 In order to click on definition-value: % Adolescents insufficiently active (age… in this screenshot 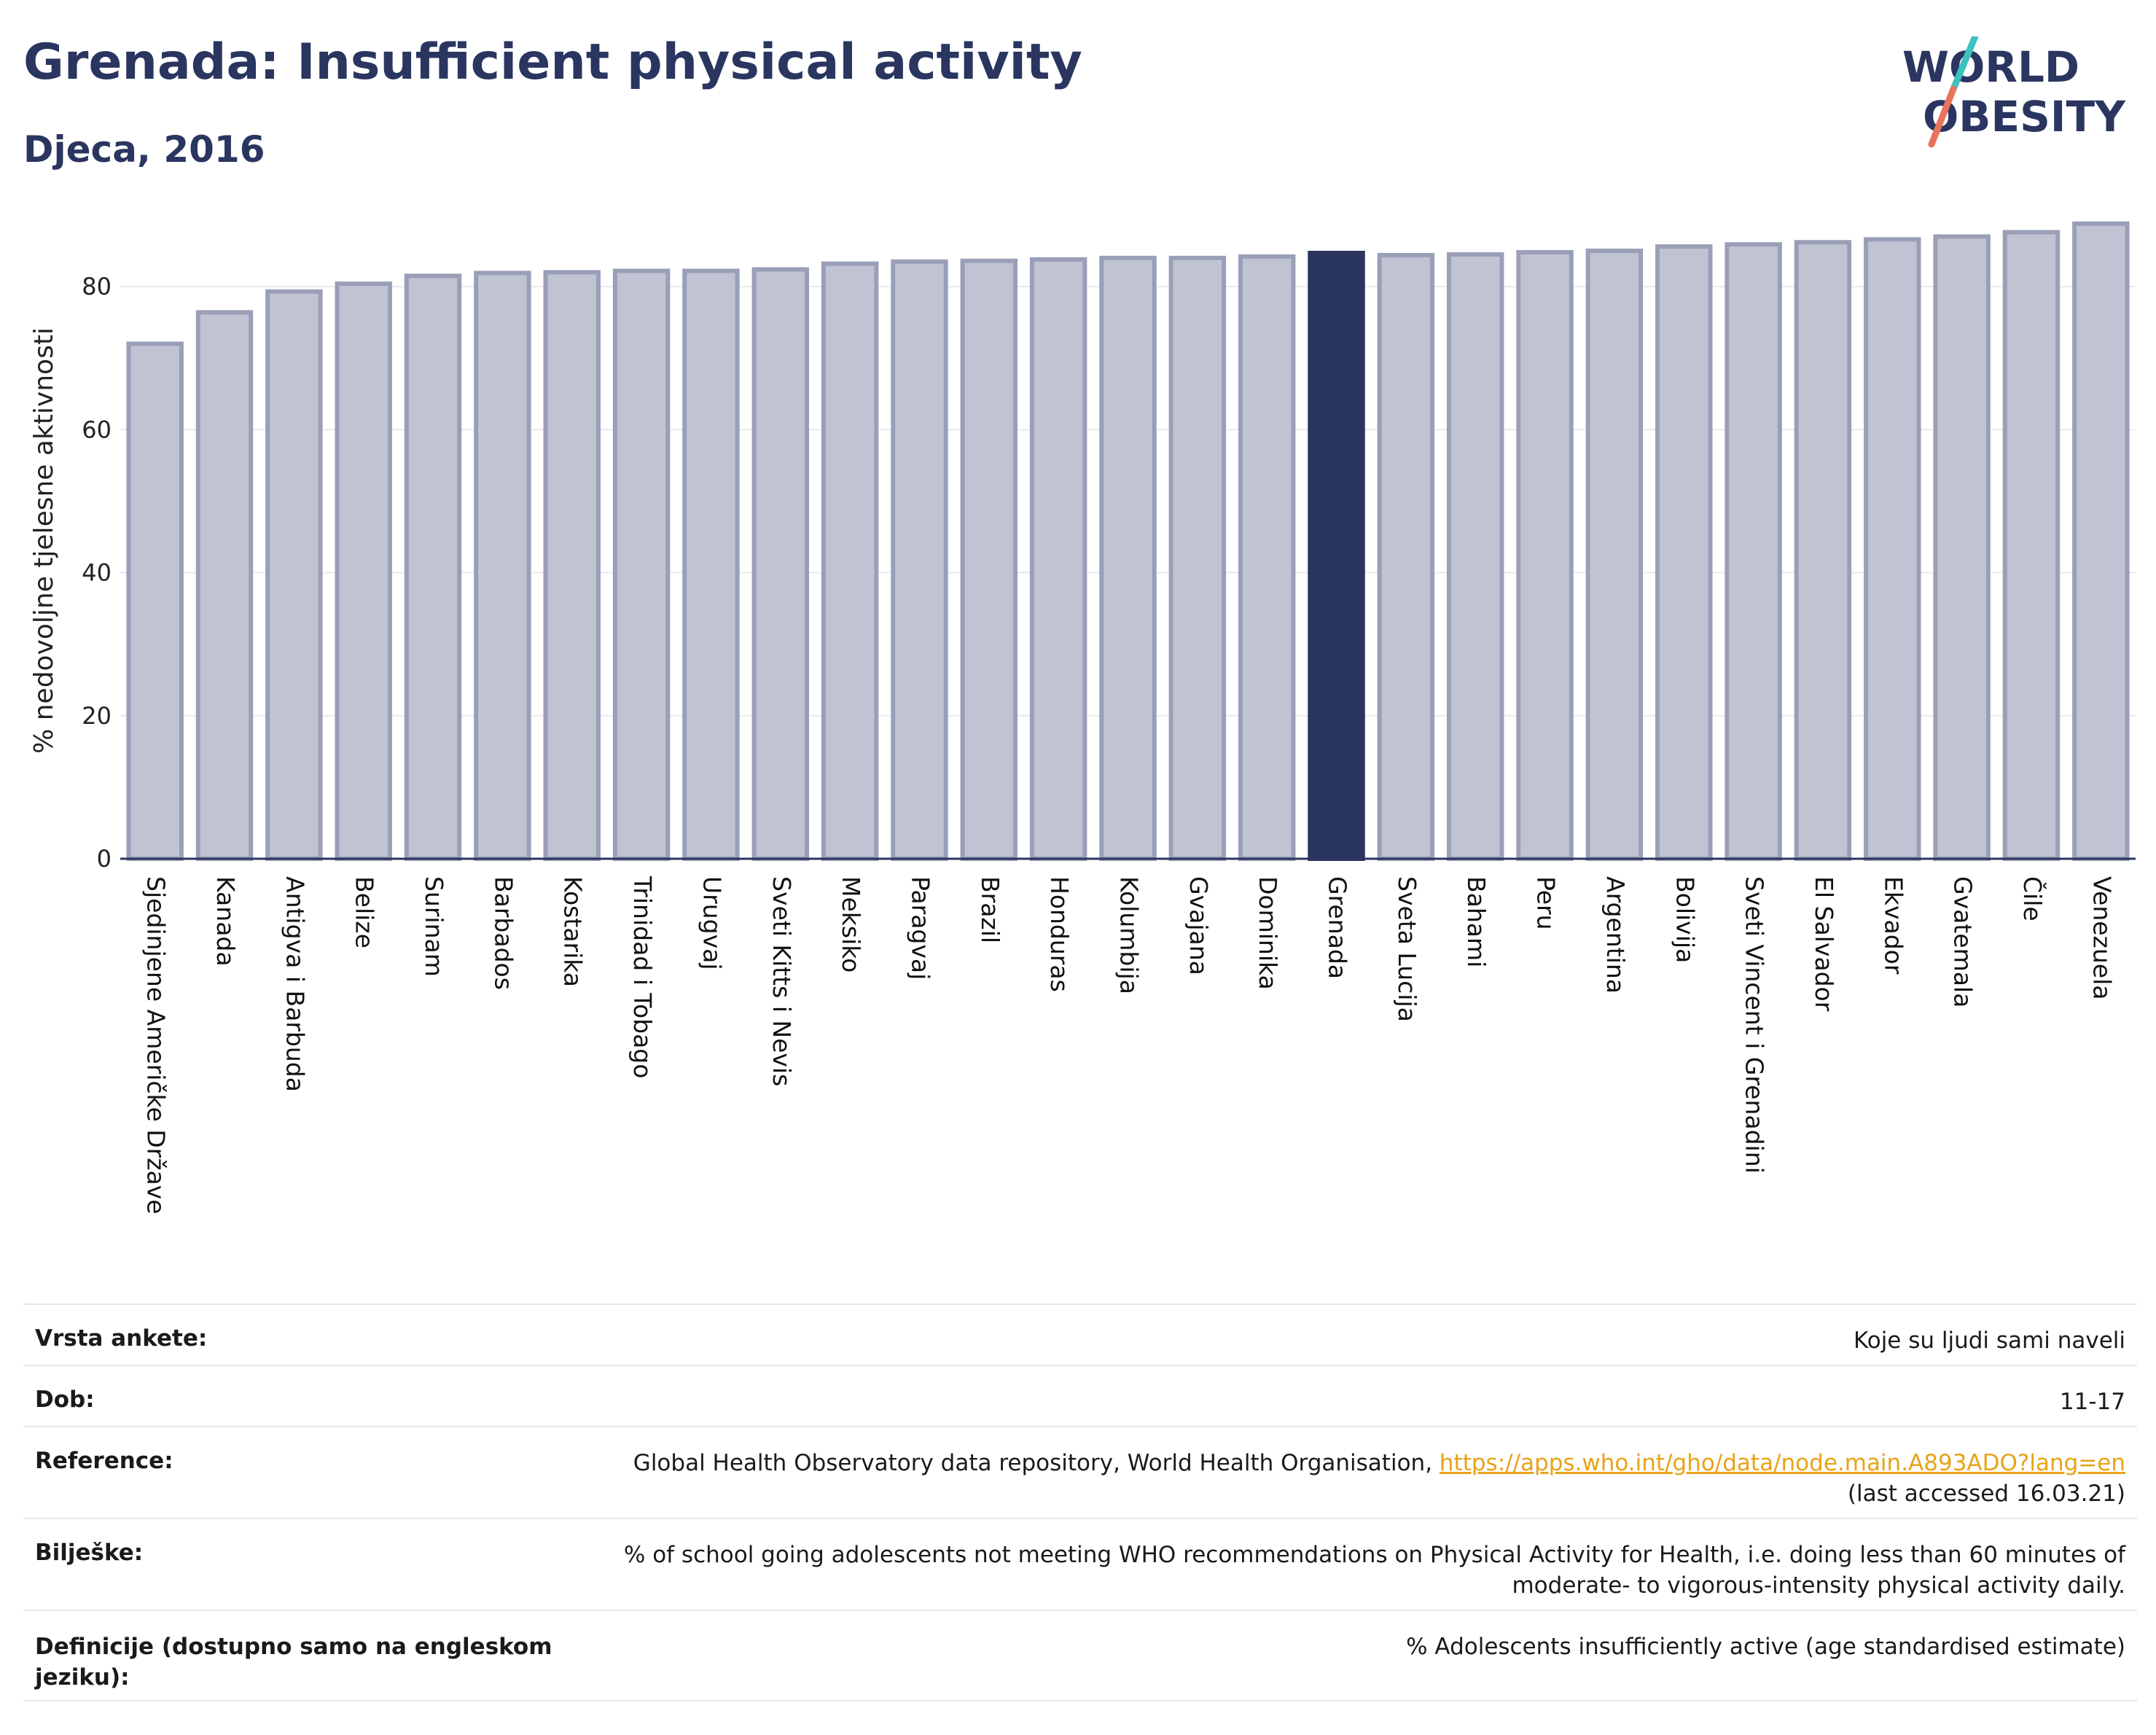, I will do `click(1766, 1647)`.